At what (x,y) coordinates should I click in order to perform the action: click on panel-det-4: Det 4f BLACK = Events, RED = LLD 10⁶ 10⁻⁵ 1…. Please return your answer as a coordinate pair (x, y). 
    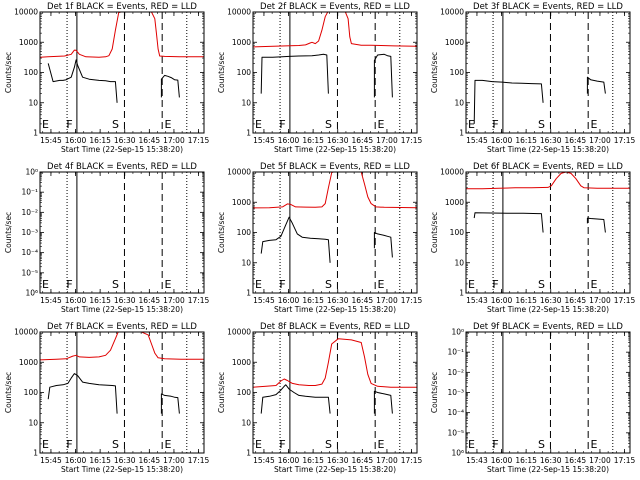
    Looking at the image, I should click on (107, 238).